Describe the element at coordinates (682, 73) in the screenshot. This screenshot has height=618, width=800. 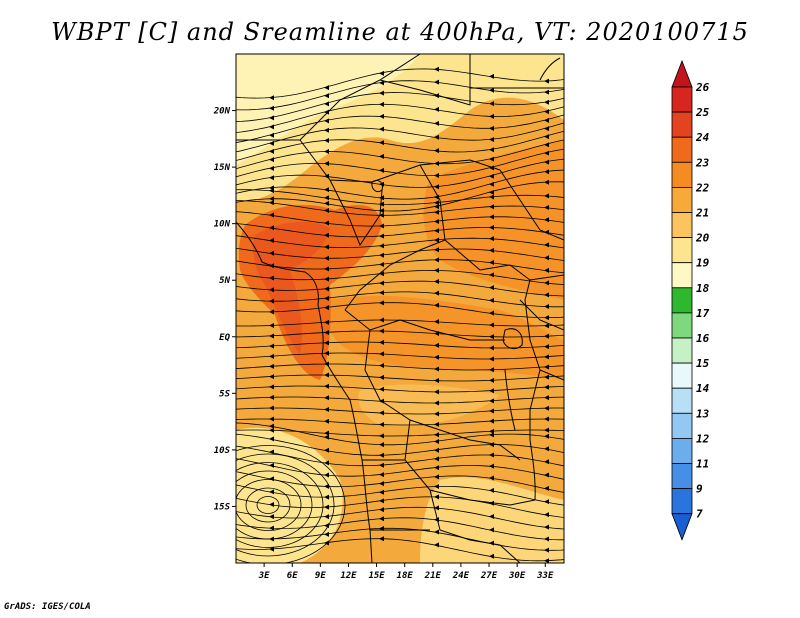
I see `colorbar-top-triangle` at that location.